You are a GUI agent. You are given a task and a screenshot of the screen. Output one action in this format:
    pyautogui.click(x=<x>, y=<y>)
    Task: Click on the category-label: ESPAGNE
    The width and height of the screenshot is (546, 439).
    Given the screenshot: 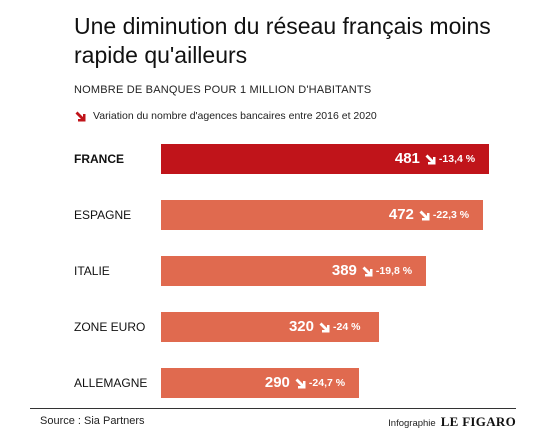 What is the action you would take?
    pyautogui.click(x=103, y=215)
    